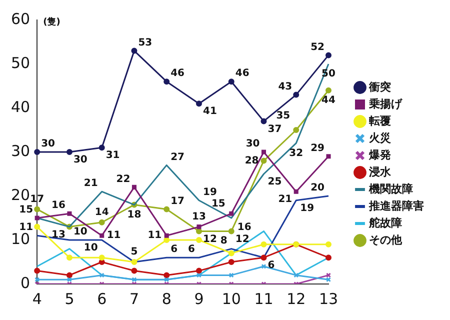 The width and height of the screenshot is (450, 320). Describe the element at coordinates (231, 299) in the screenshot. I see `x-tick-label: 10` at that location.